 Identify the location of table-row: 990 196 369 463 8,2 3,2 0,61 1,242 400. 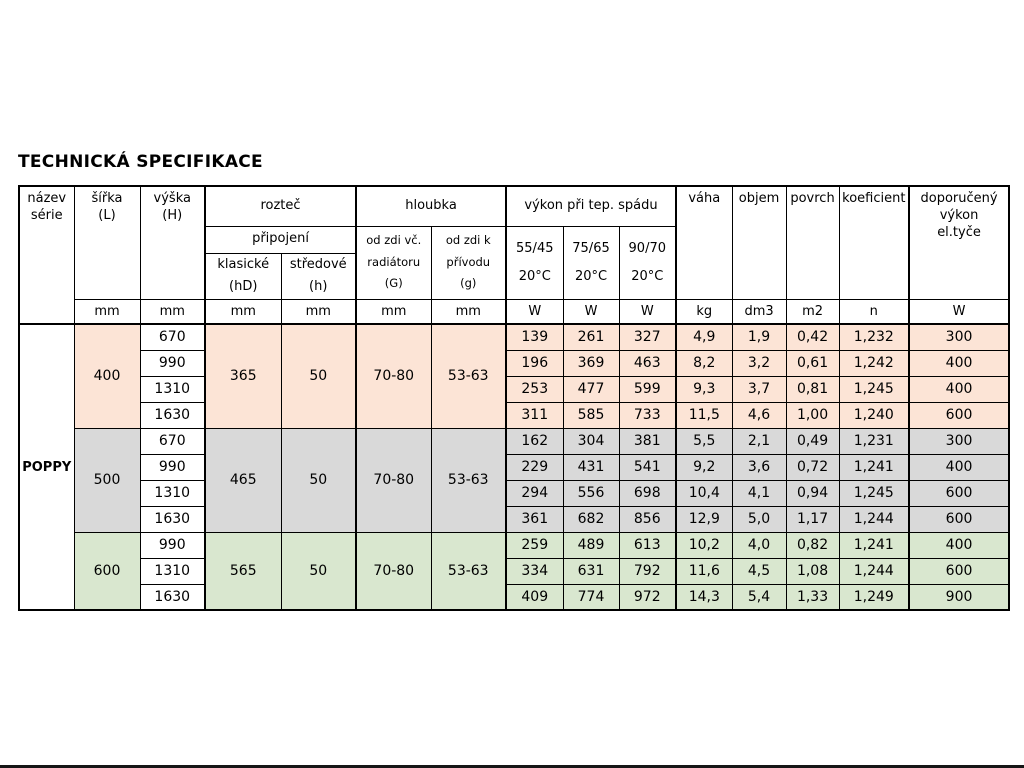
(514, 363).